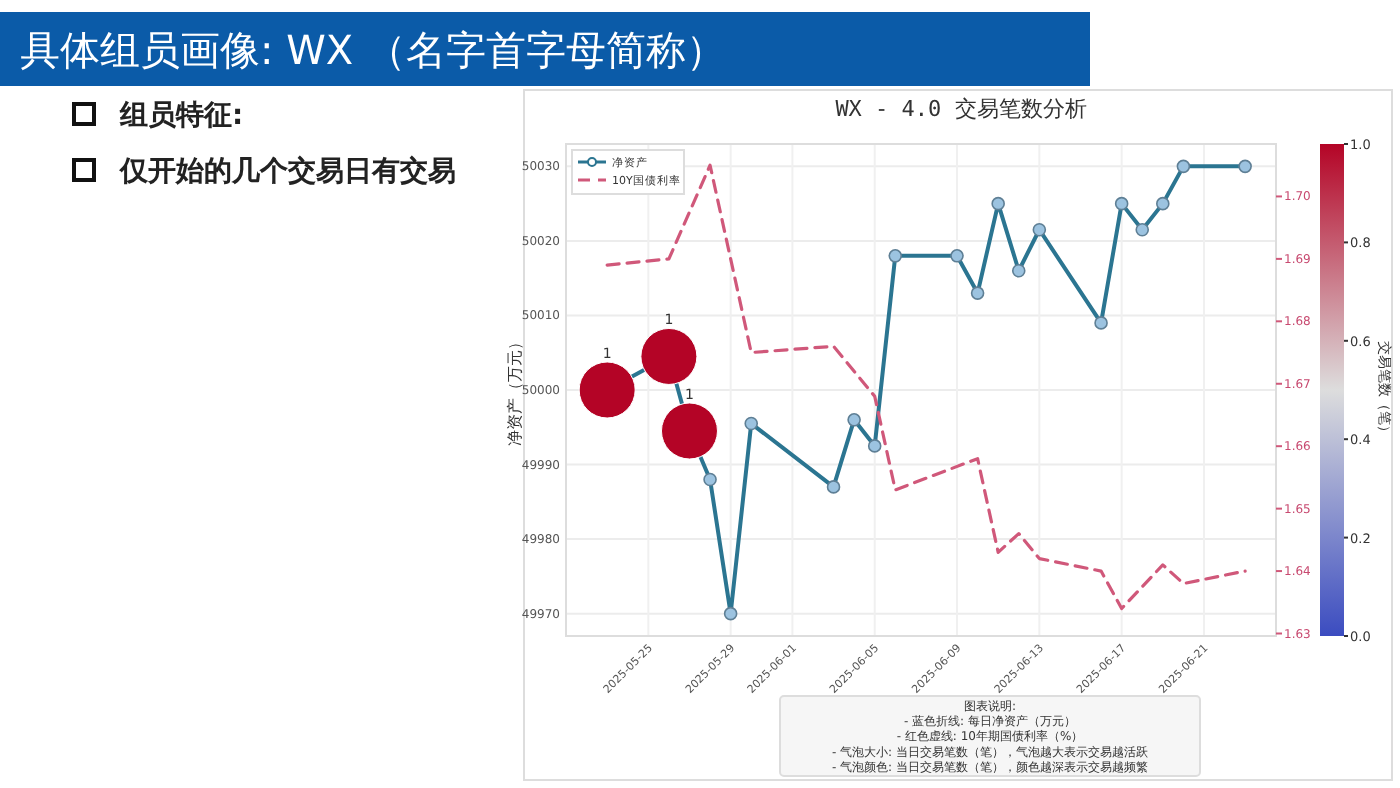 The height and width of the screenshot is (788, 1400). Describe the element at coordinates (373, 50) in the screenshot. I see `text: 具体组员画像: WX （名字首字母简称）` at that location.